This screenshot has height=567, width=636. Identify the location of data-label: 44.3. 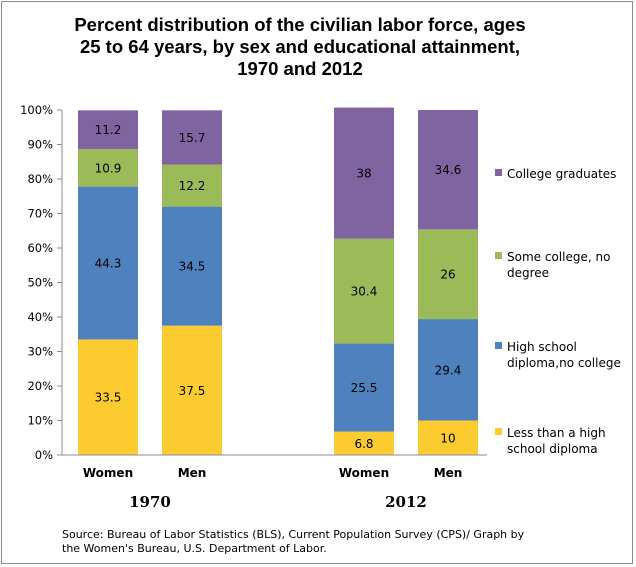
(108, 264).